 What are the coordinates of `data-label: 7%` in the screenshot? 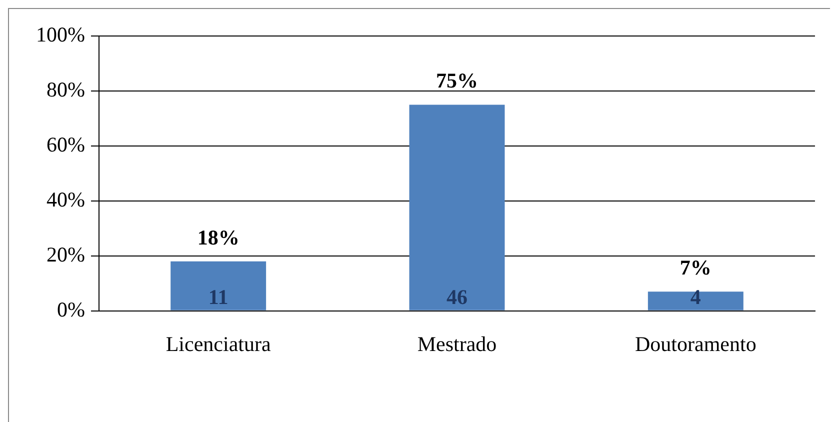 It's located at (696, 267).